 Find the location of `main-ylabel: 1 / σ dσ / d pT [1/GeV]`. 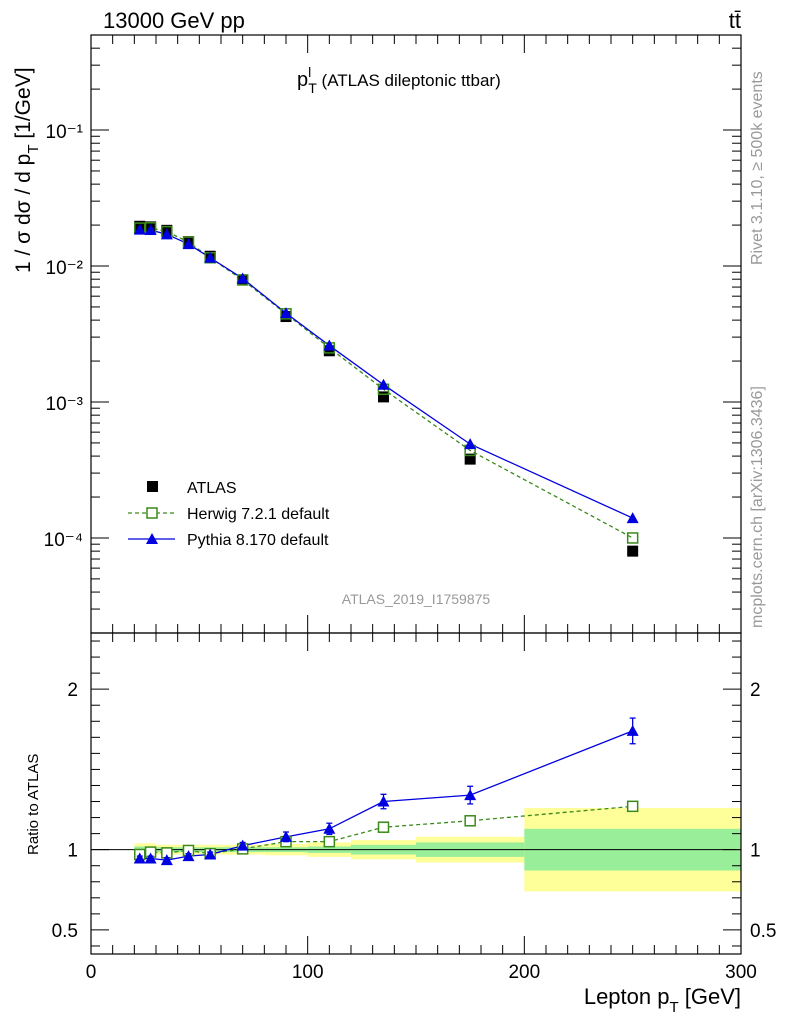

main-ylabel: 1 / σ dσ / d pT [1/GeV] is located at coordinates (27, 170).